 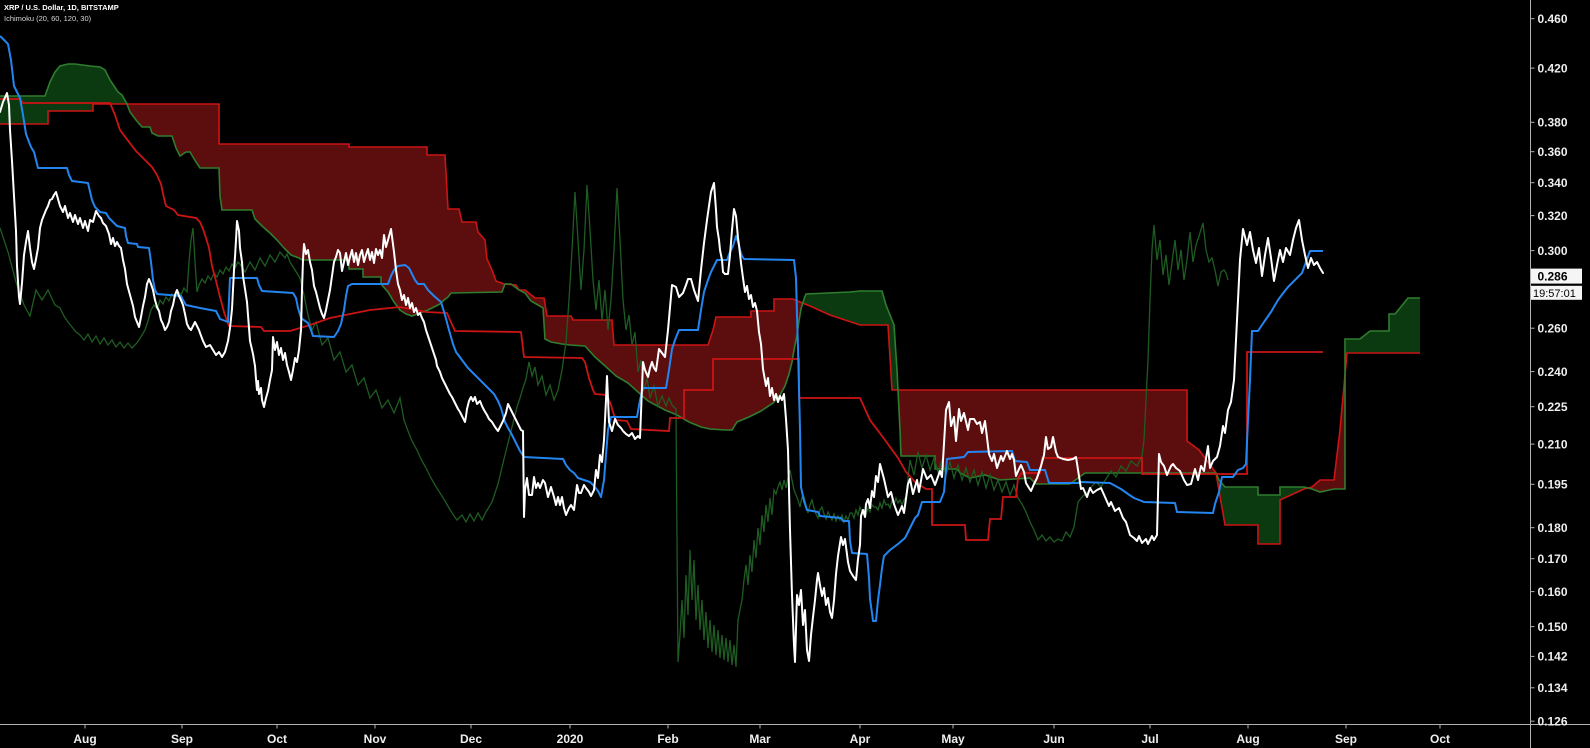 I want to click on svg-text: 0.160, so click(x=1553, y=592).